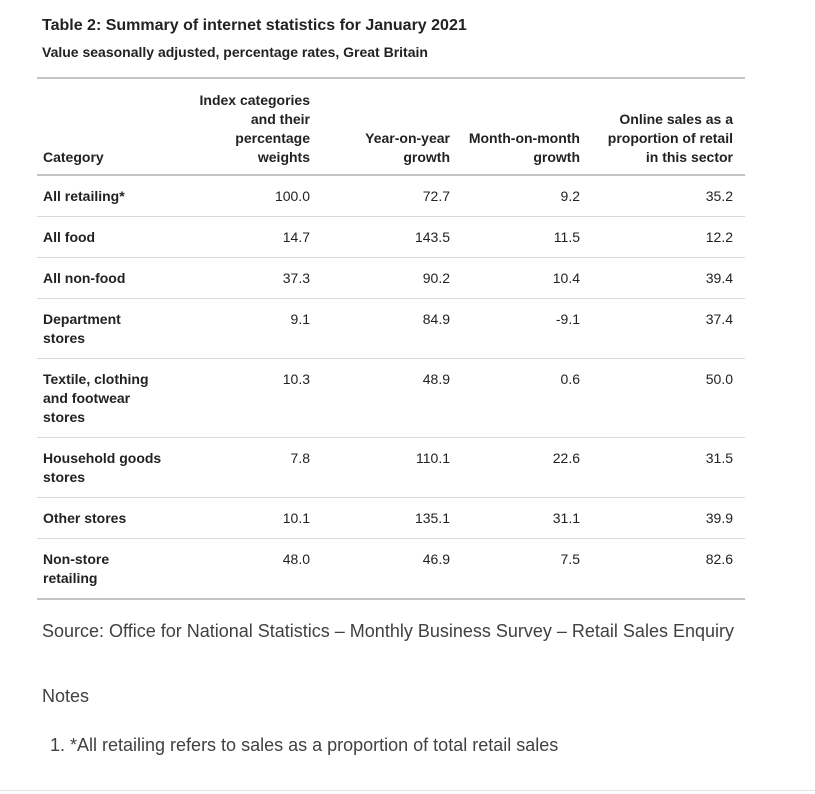 This screenshot has height=794, width=815. Describe the element at coordinates (296, 559) in the screenshot. I see `value-cell: 48.0` at that location.